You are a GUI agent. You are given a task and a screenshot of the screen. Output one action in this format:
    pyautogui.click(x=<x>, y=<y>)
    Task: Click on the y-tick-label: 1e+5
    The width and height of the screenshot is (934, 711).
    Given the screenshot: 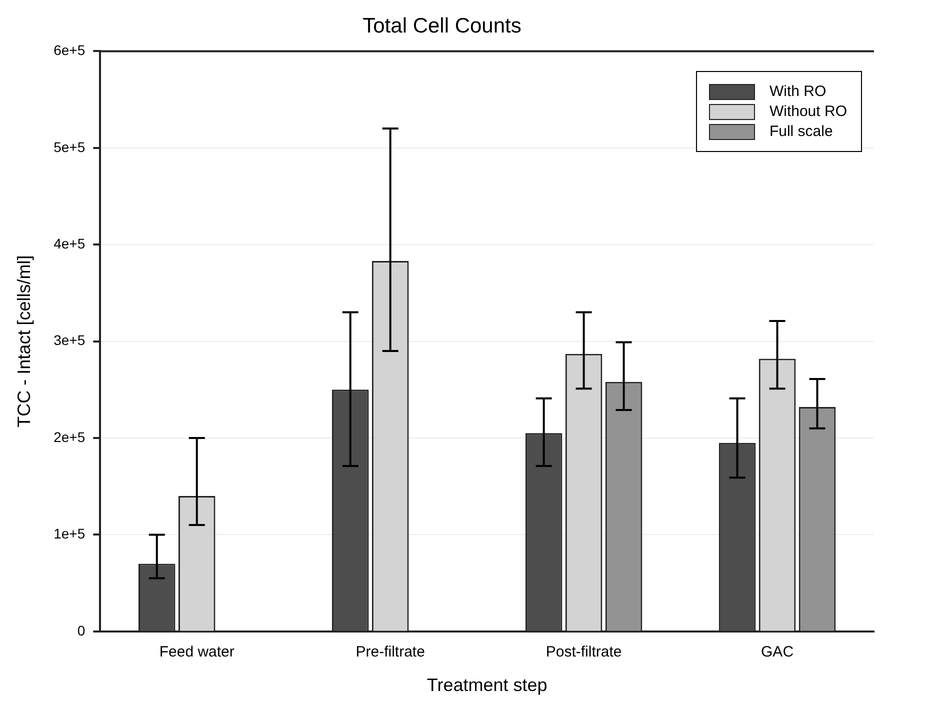 What is the action you would take?
    pyautogui.click(x=70, y=534)
    